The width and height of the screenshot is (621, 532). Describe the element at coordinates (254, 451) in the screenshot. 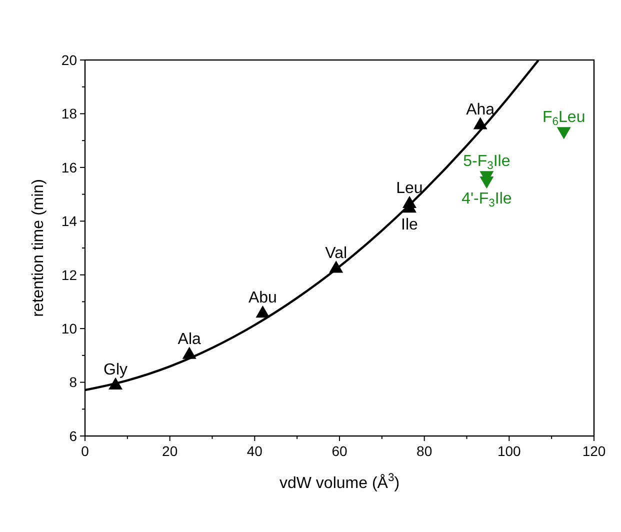

I see `x-tick-label: 40` at that location.